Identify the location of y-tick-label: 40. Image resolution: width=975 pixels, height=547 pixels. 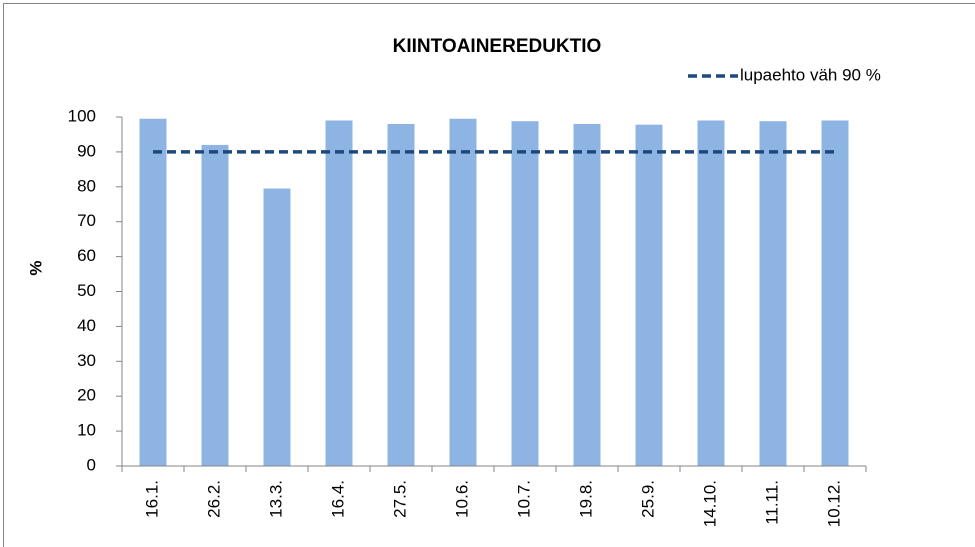
(86, 325).